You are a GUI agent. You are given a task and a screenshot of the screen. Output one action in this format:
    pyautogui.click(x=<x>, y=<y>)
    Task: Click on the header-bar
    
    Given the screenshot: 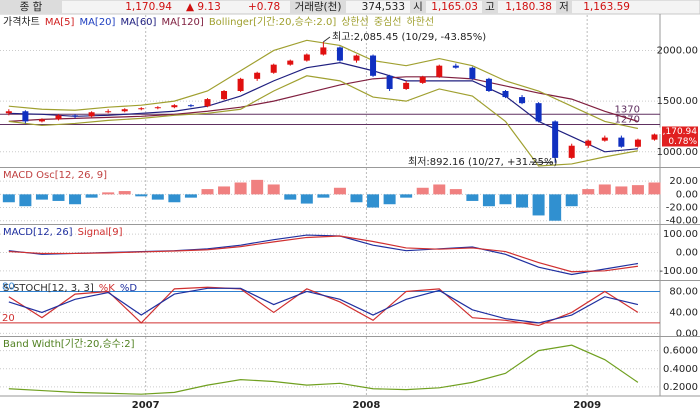 What is the action you would take?
    pyautogui.click(x=350, y=7)
    